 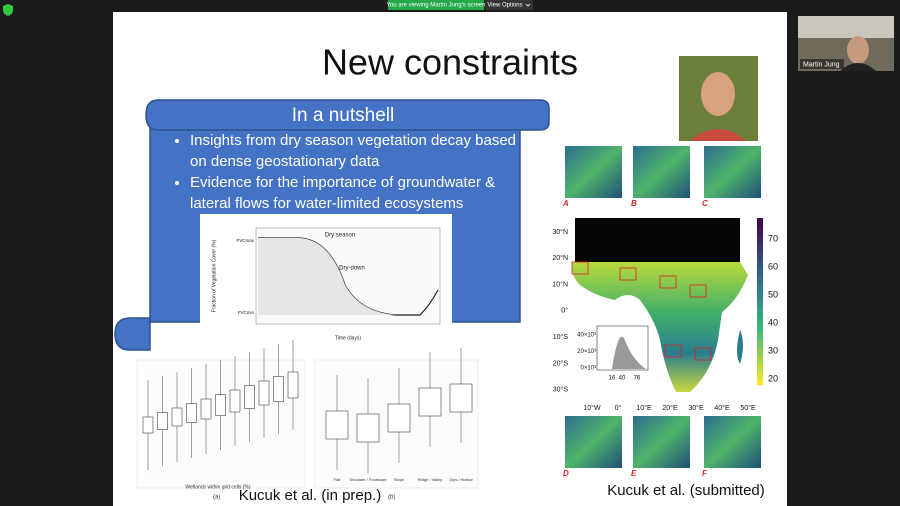 I want to click on panel-letter: F, so click(x=705, y=473).